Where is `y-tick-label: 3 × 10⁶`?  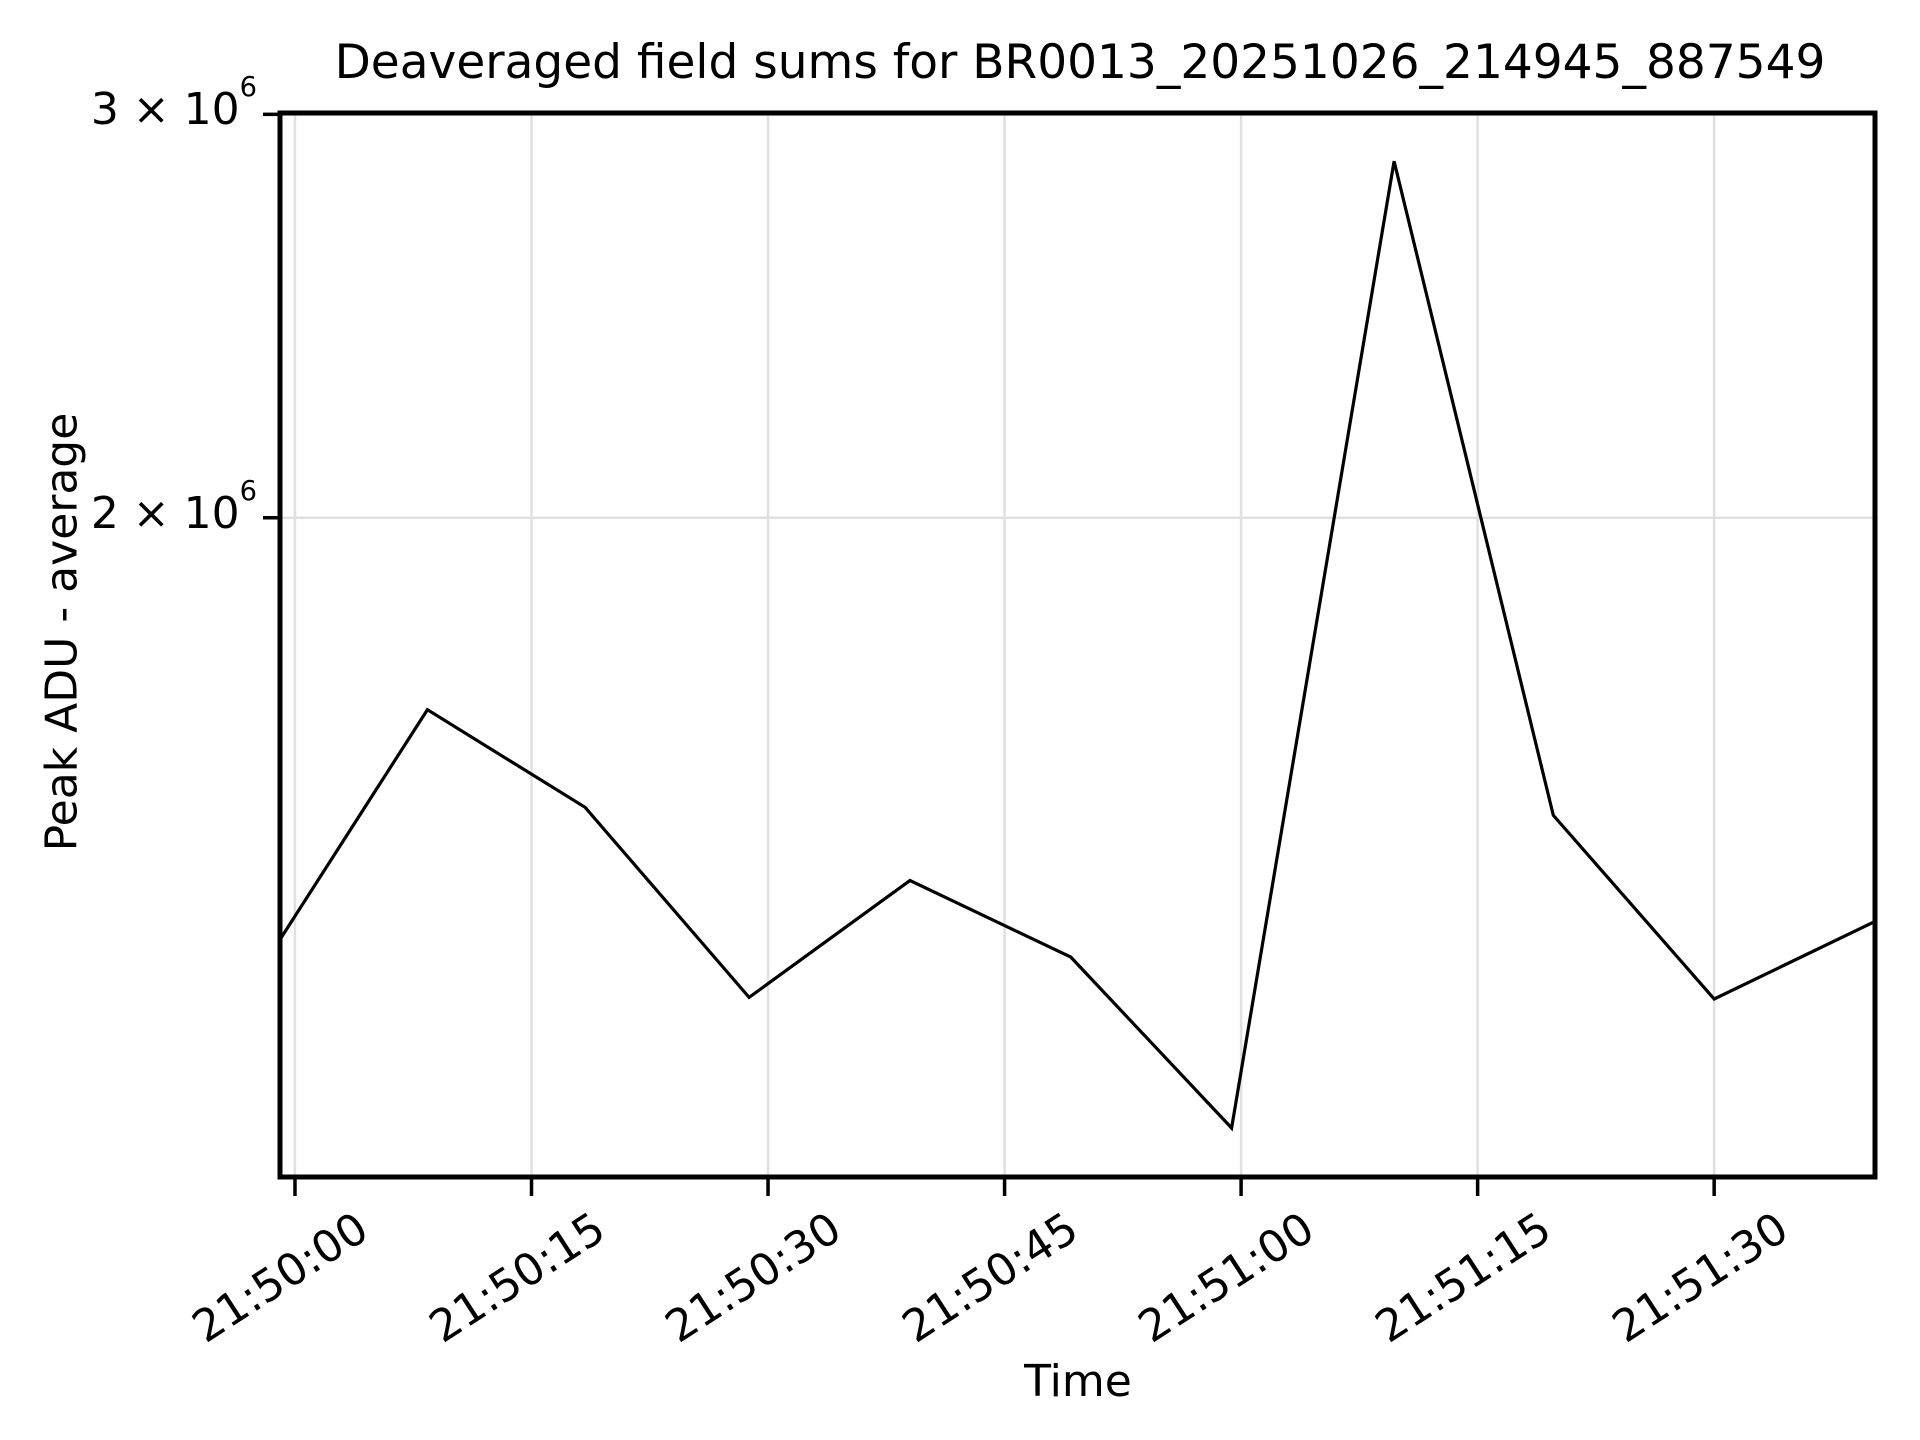 y-tick-label: 3 × 10⁶ is located at coordinates (173, 104).